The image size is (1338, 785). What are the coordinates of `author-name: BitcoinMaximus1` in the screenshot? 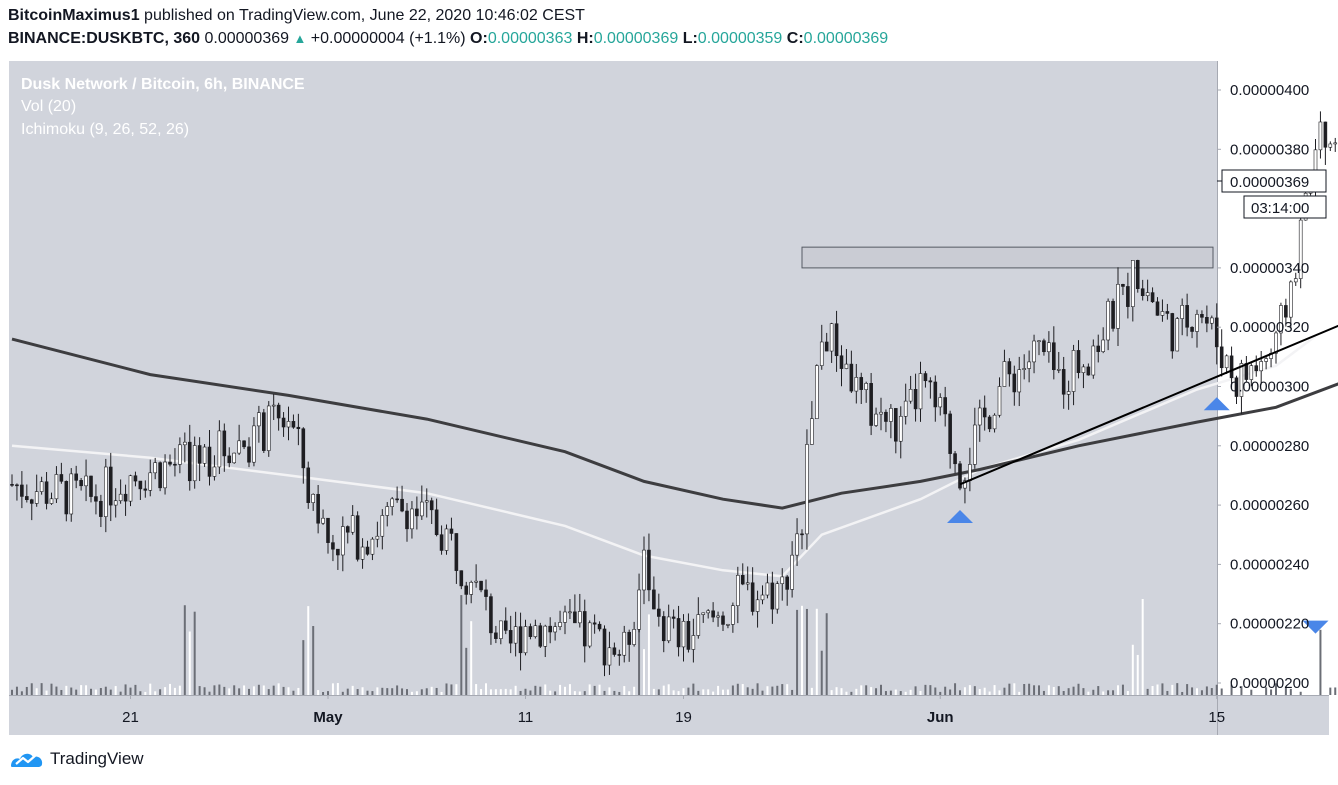 It's located at (74, 15).